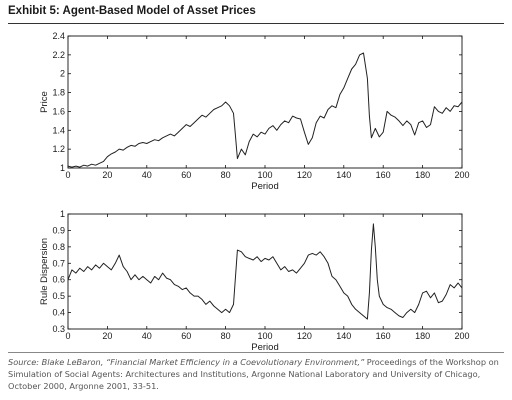 The image size is (512, 400). I want to click on y-tick-label: 0.9, so click(58, 230).